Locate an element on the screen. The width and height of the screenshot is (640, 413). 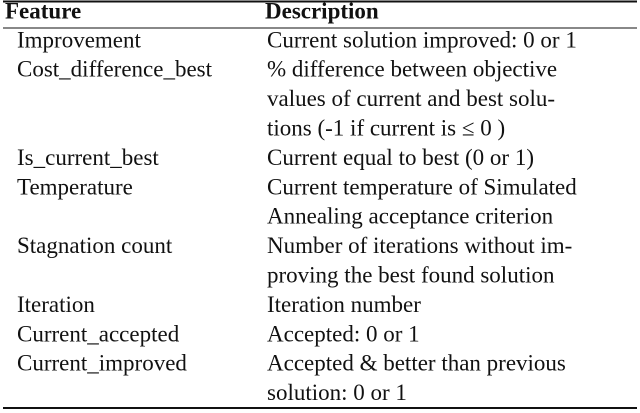
header-cell: Description is located at coordinates (322, 11).